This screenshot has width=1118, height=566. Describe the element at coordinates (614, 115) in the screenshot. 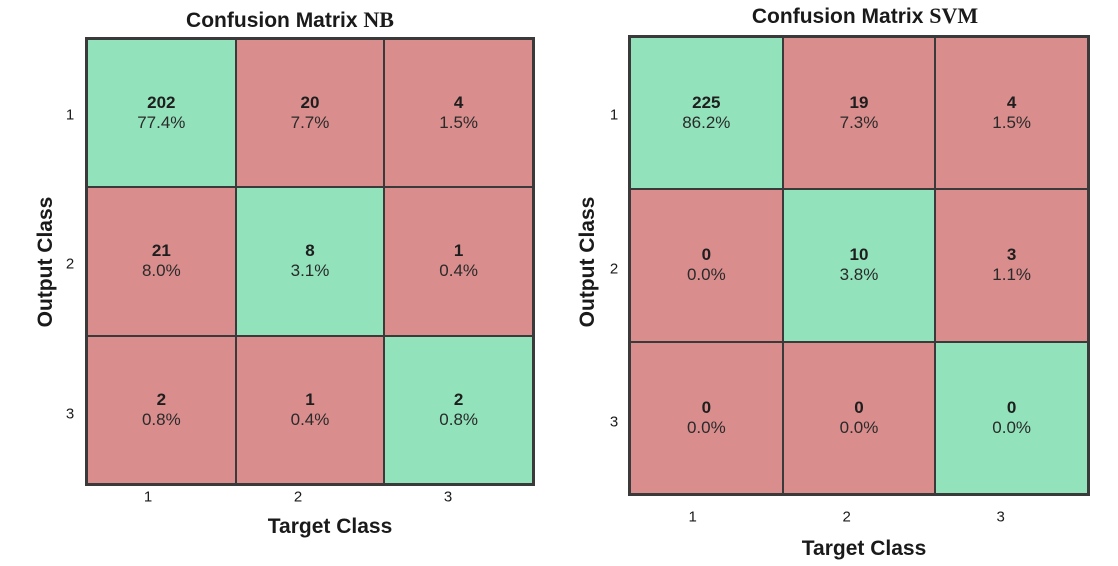

I see `svm-y-tick-1: 1` at that location.